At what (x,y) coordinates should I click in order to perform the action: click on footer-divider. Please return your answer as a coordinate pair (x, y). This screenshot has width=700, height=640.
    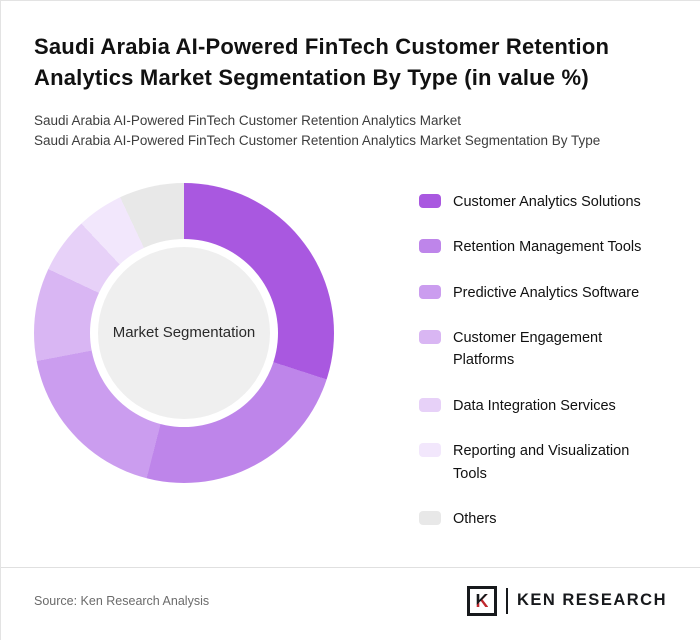
    Looking at the image, I should click on (350, 567).